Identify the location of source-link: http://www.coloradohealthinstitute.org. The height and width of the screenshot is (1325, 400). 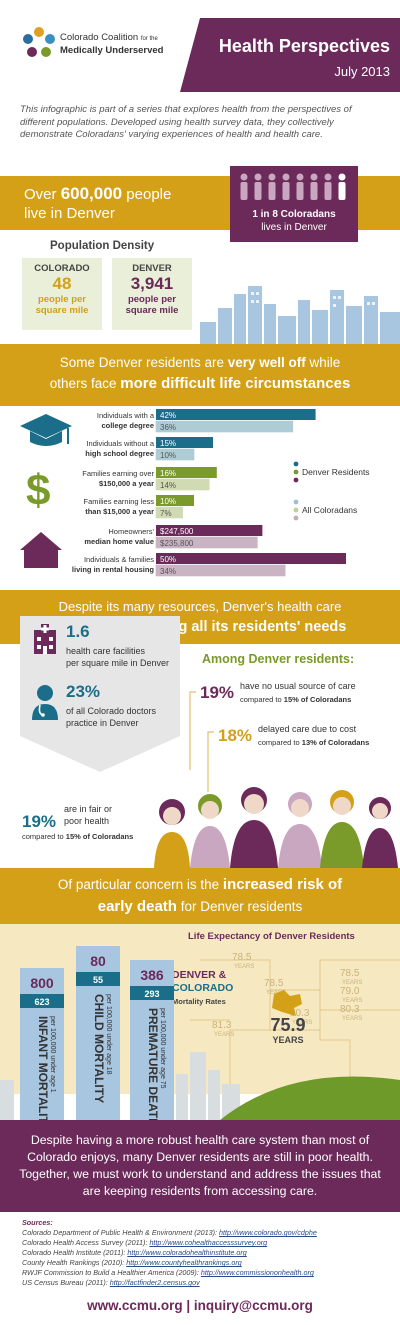
(187, 1252).